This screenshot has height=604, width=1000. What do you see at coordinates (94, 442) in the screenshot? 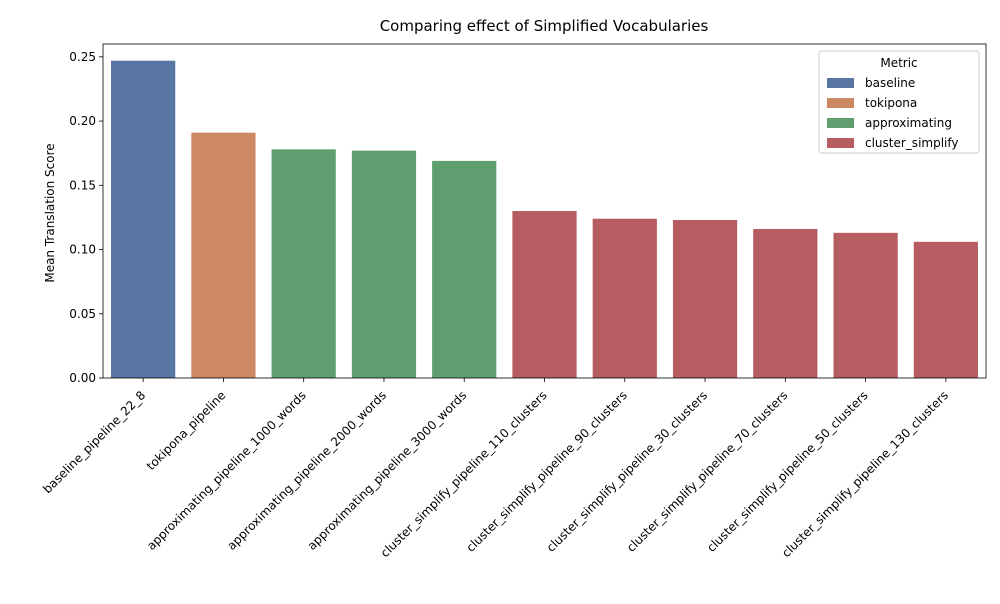
I see `x-tick-label: baseline_pipeline_22_8` at bounding box center [94, 442].